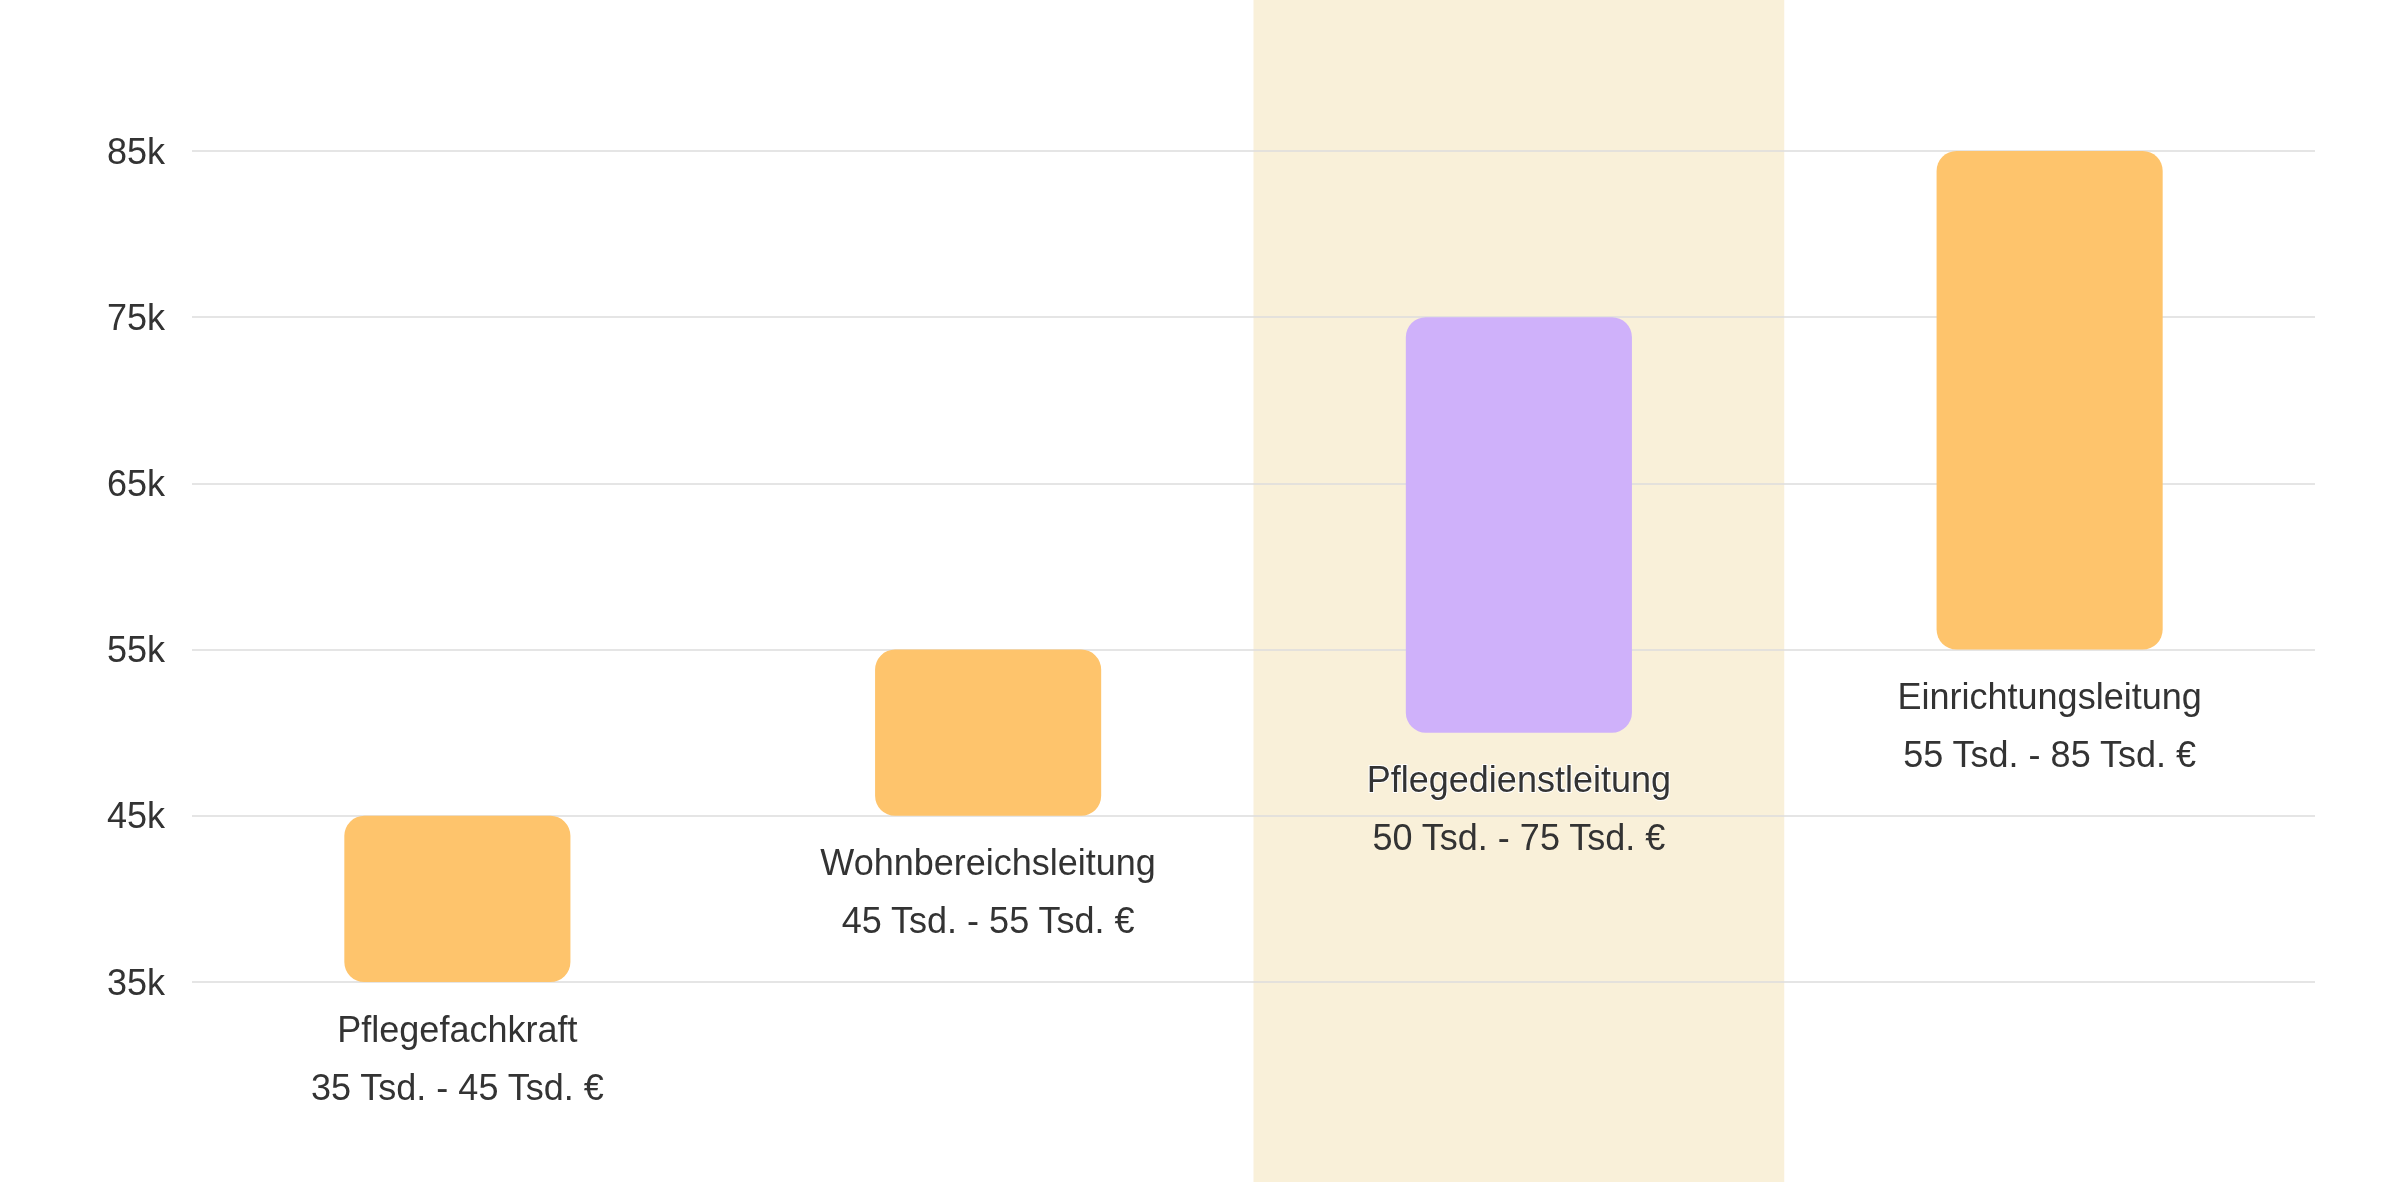 This screenshot has height=1182, width=2406. What do you see at coordinates (1518, 780) in the screenshot?
I see `x-tick-label: Pflegedienstleitung` at bounding box center [1518, 780].